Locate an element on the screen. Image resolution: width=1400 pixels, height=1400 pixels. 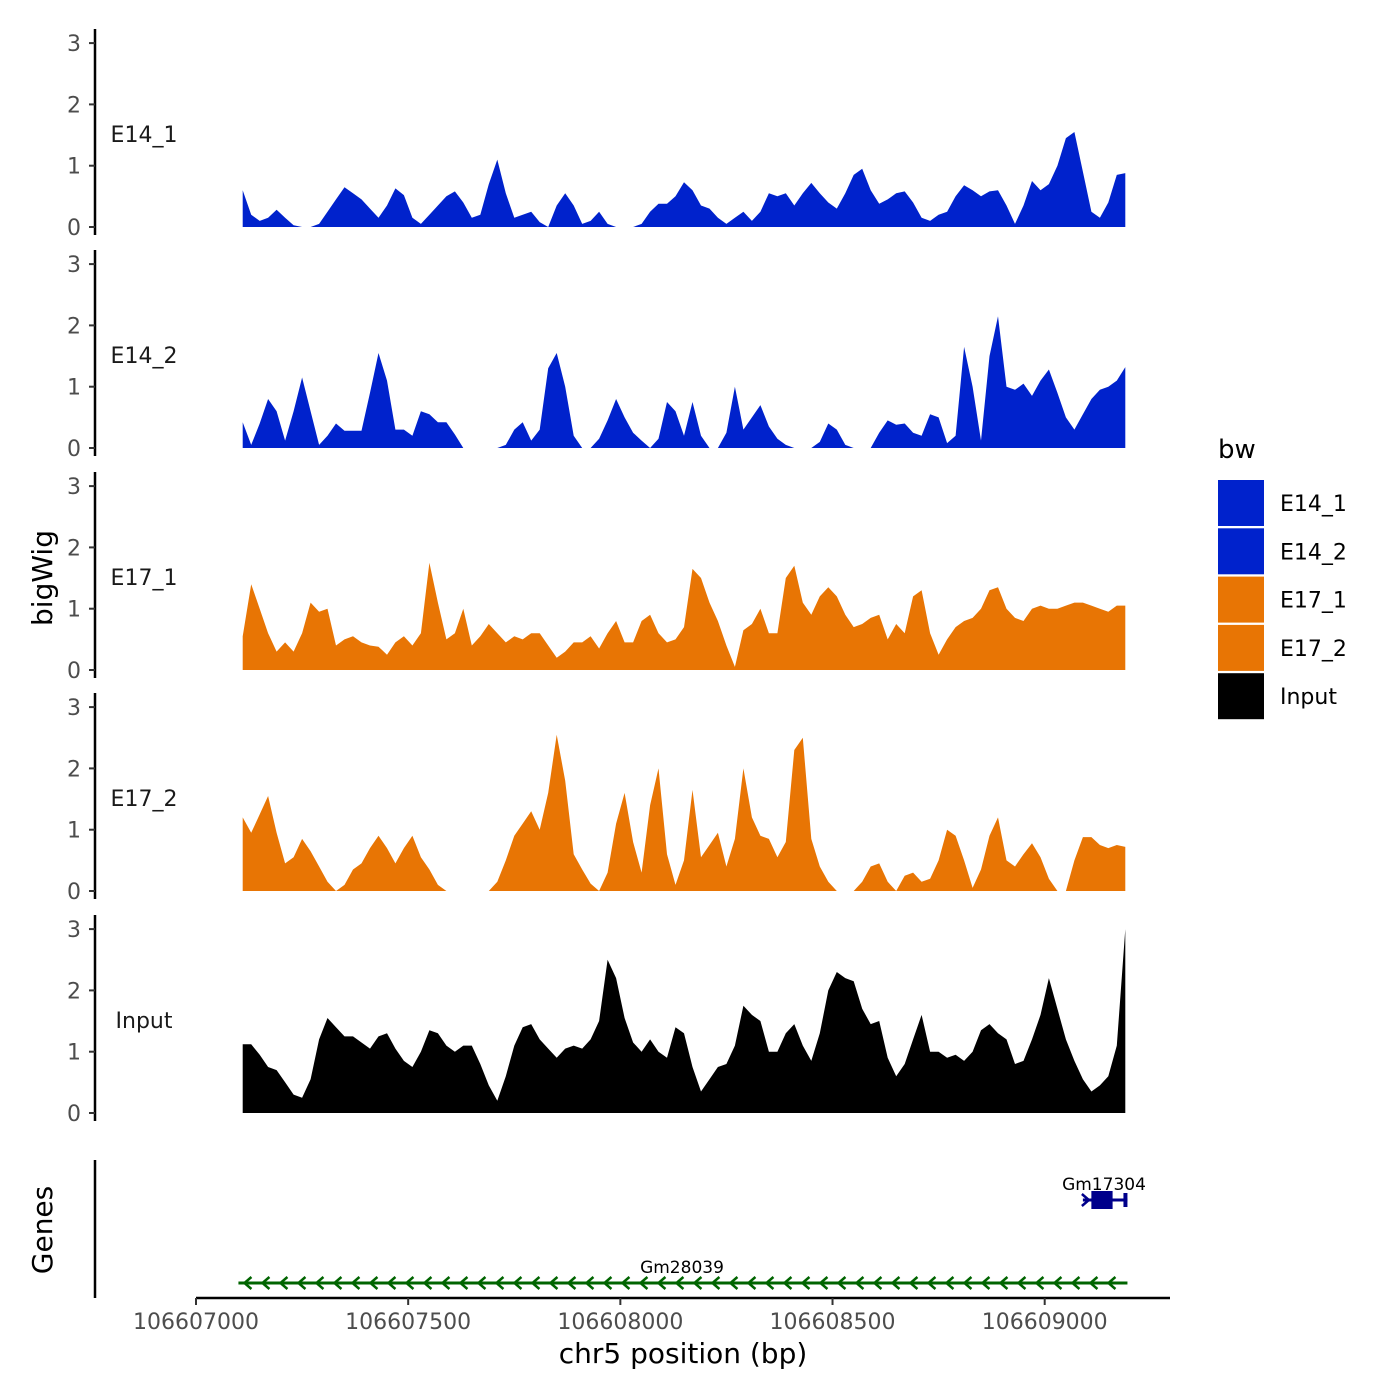
track-e14-1: 0 1 2 3 E14_1 is located at coordinates (596, 135).